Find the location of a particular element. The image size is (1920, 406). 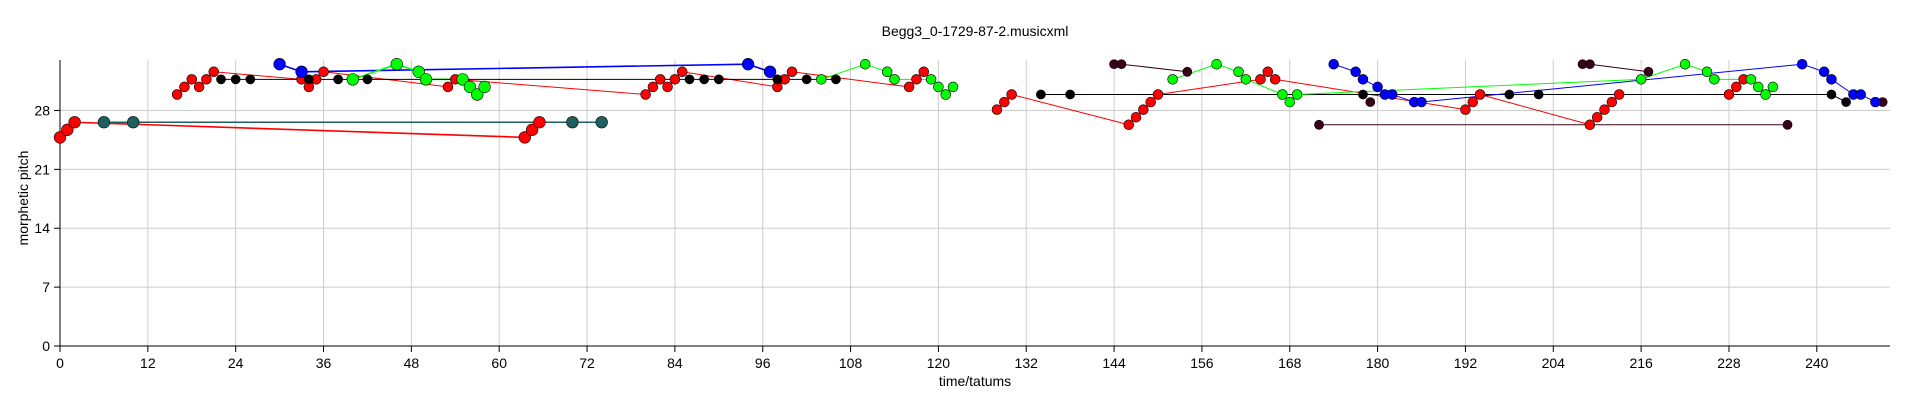

y-axis-title: morphetic pitch is located at coordinates (23, 198).